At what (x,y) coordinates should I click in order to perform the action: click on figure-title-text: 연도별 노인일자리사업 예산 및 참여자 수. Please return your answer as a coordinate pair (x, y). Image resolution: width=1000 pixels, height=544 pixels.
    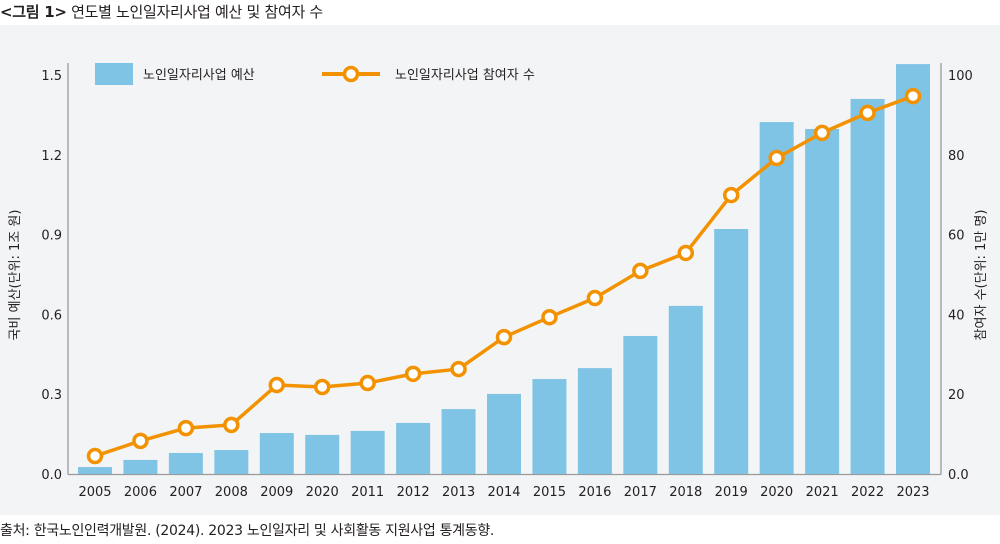
    Looking at the image, I should click on (197, 12).